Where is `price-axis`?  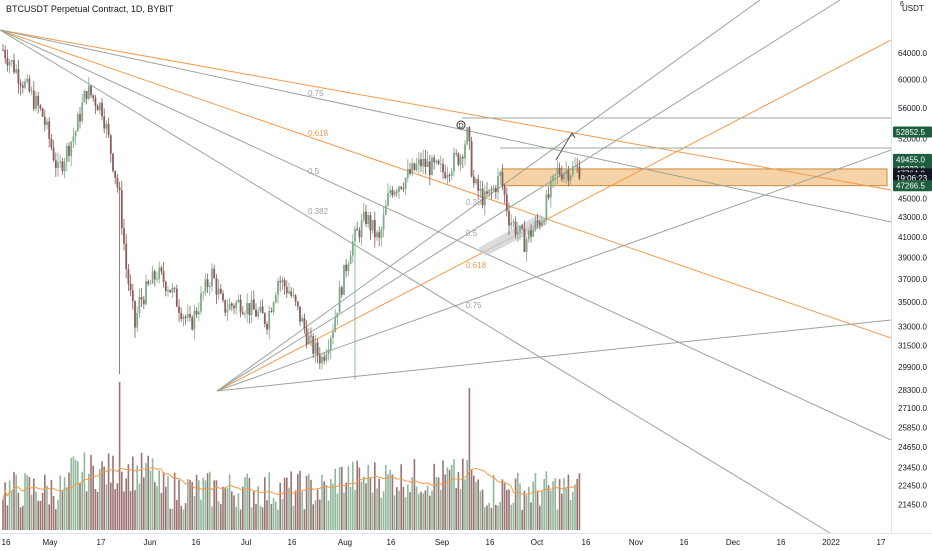 price-axis is located at coordinates (911, 266).